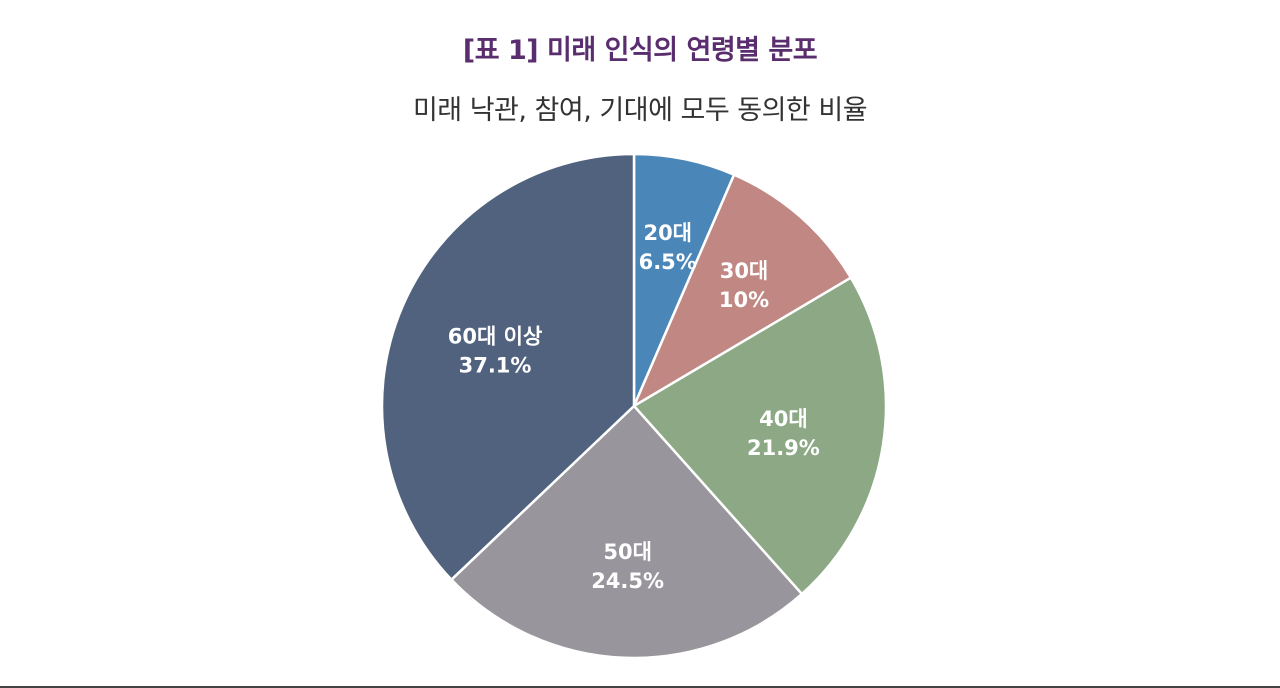 The width and height of the screenshot is (1280, 688). Describe the element at coordinates (744, 271) in the screenshot. I see `slice-category-label: 30대` at that location.